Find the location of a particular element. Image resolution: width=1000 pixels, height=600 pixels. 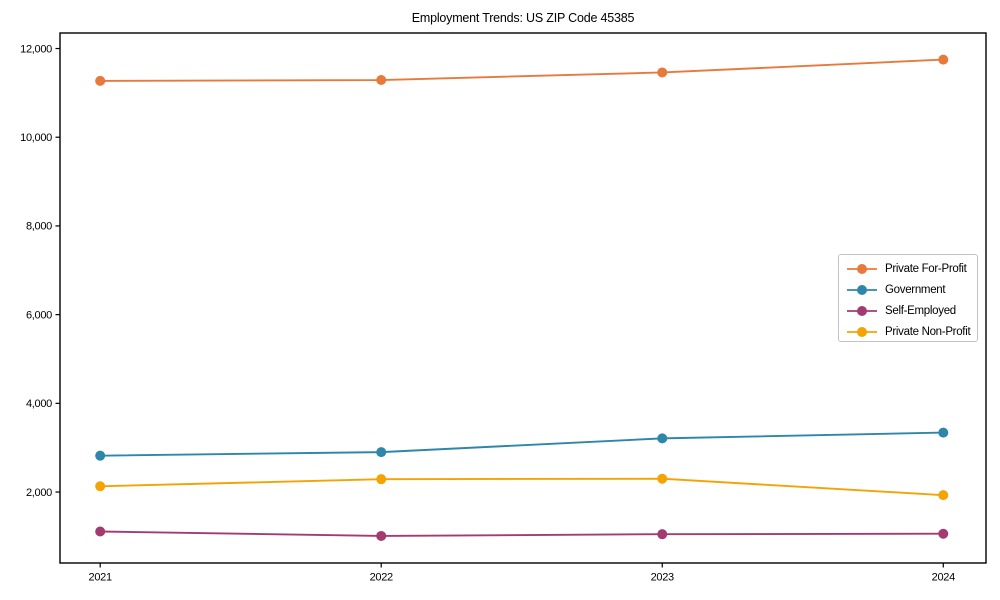

legend-item-private-for-profit: Private For-Profit is located at coordinates (908, 268).